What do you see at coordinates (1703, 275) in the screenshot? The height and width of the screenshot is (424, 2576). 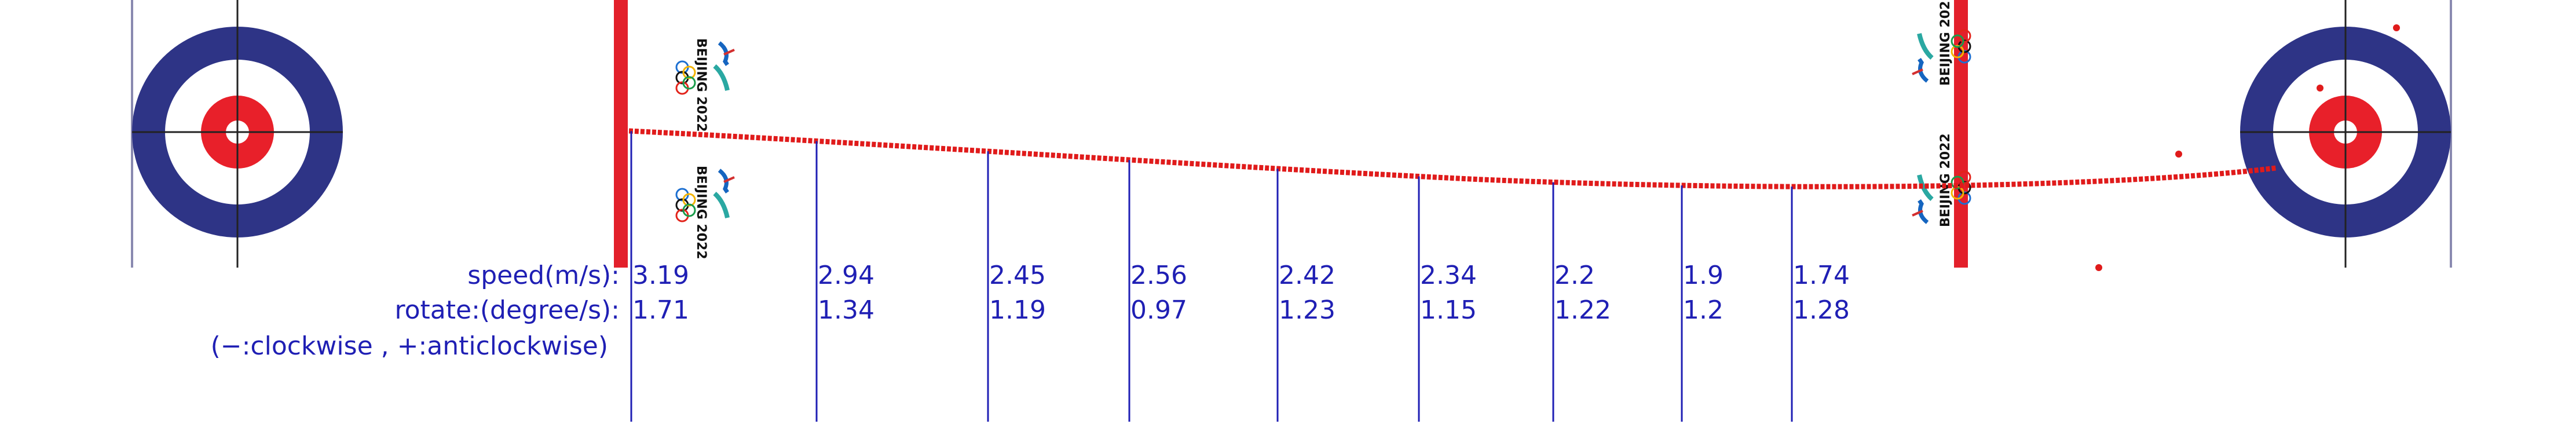 I see `speed-value: 1.9` at bounding box center [1703, 275].